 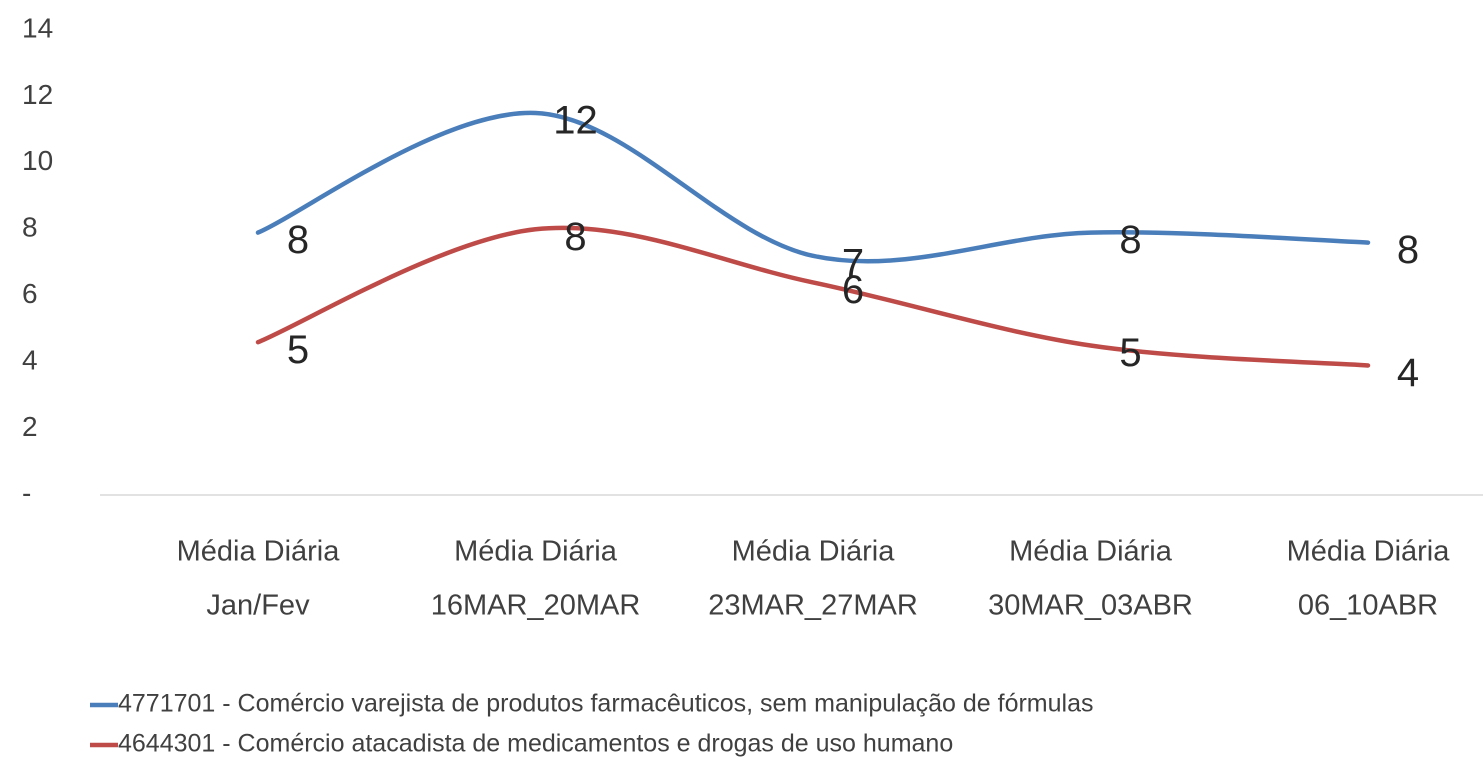 What do you see at coordinates (853, 263) in the screenshot?
I see `data-label: 7` at bounding box center [853, 263].